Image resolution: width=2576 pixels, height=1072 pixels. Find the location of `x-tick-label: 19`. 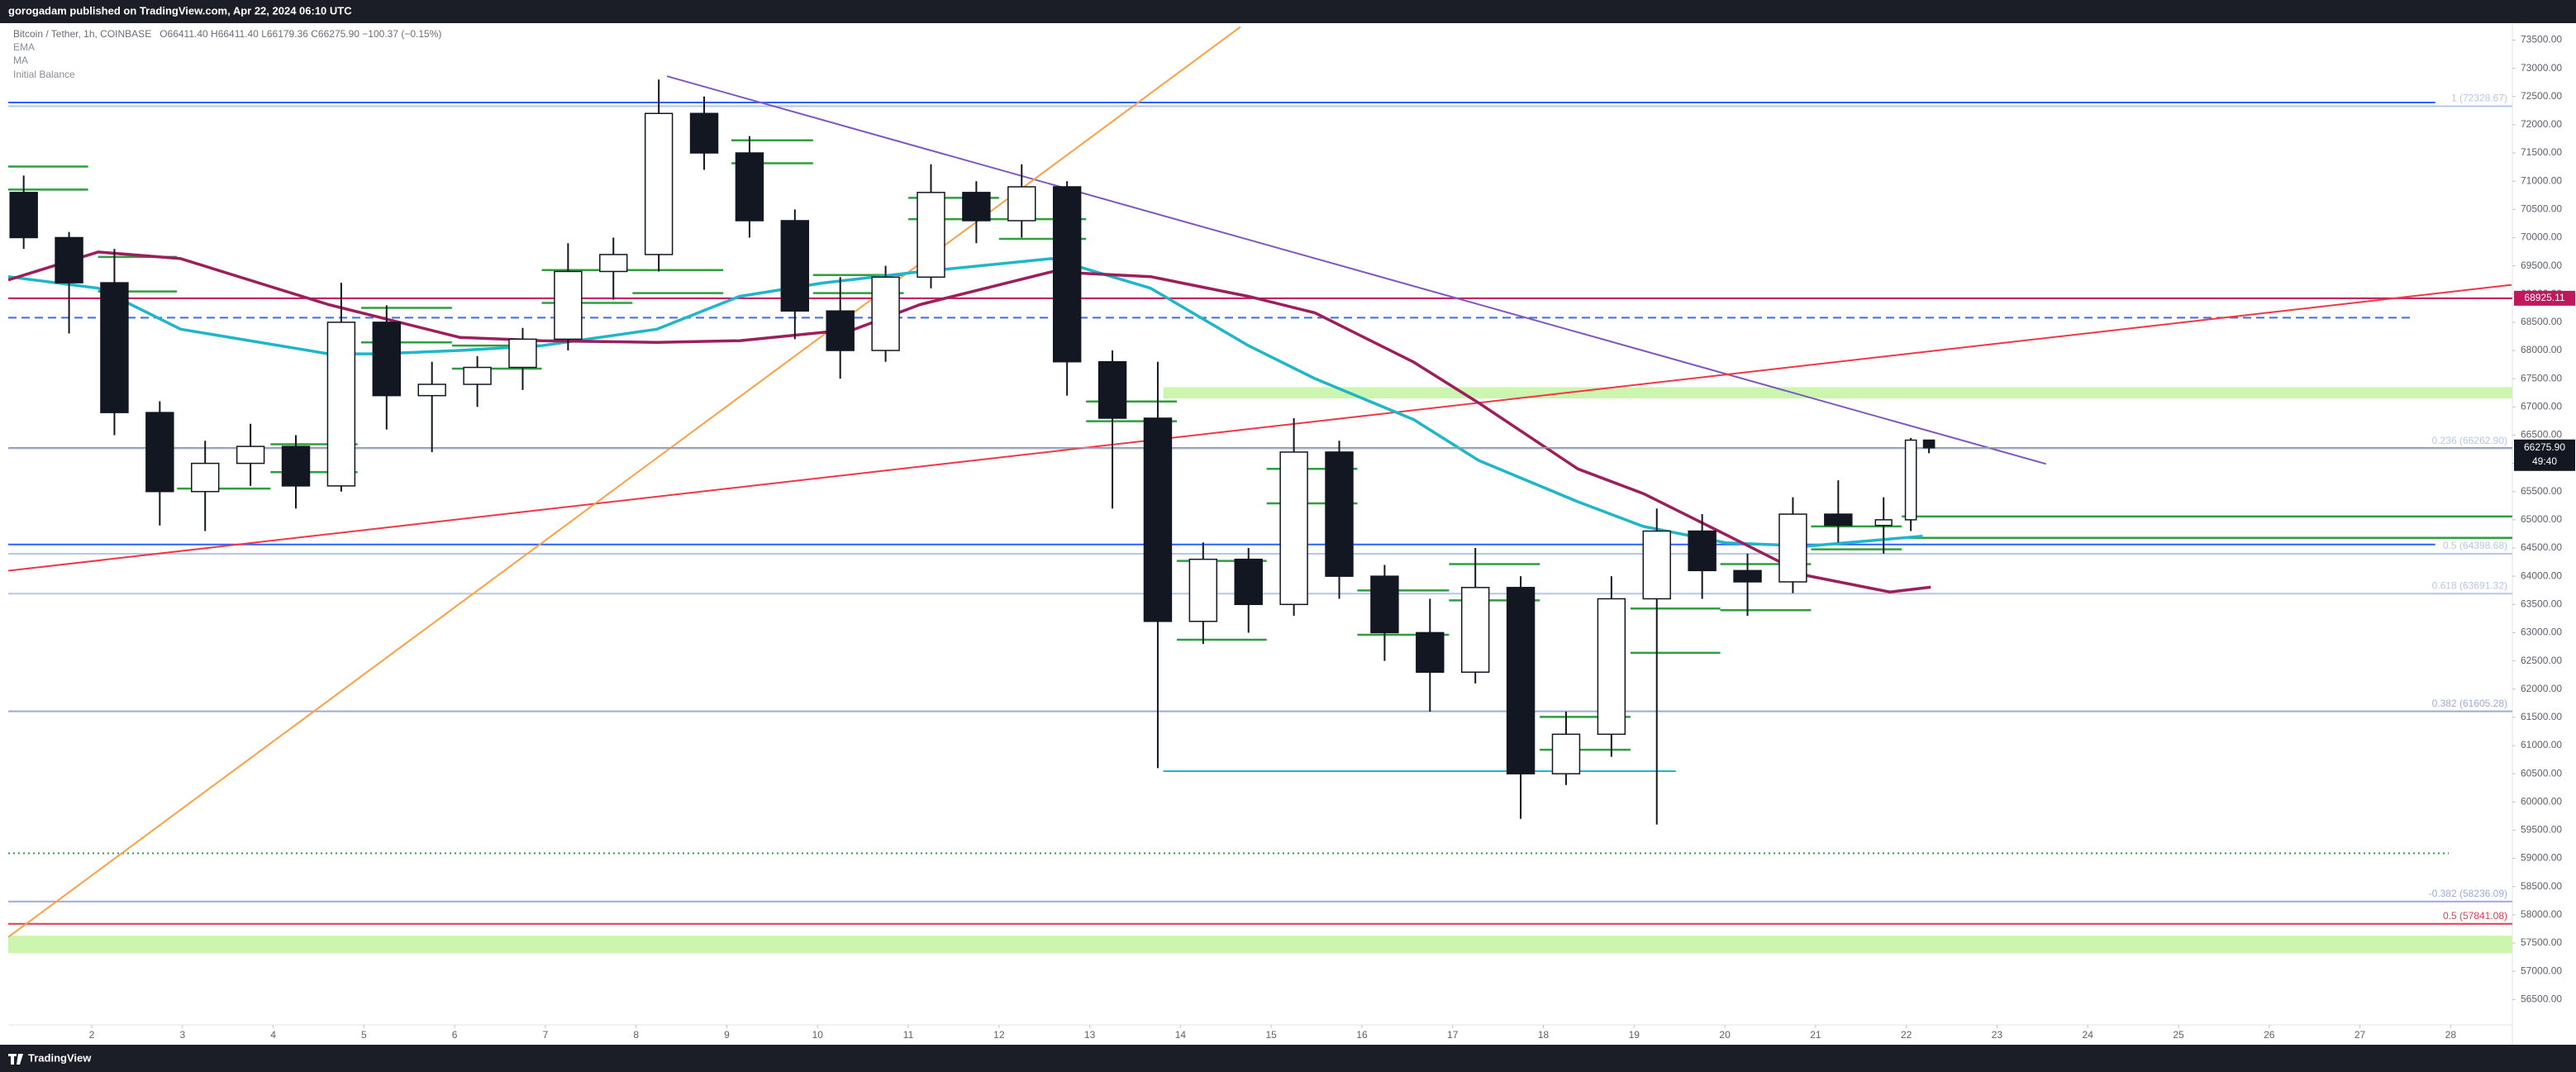

x-tick-label: 19 is located at coordinates (1635, 1035).